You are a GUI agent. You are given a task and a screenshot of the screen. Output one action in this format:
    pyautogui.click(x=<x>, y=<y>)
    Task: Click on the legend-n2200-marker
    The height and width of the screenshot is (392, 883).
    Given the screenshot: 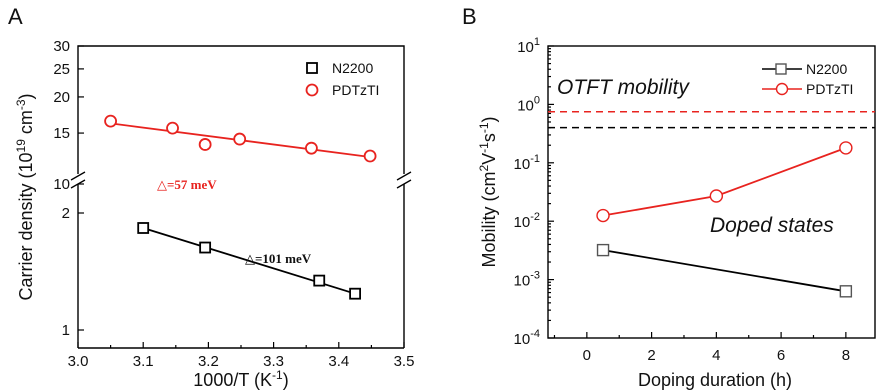 What is the action you would take?
    pyautogui.click(x=312, y=68)
    